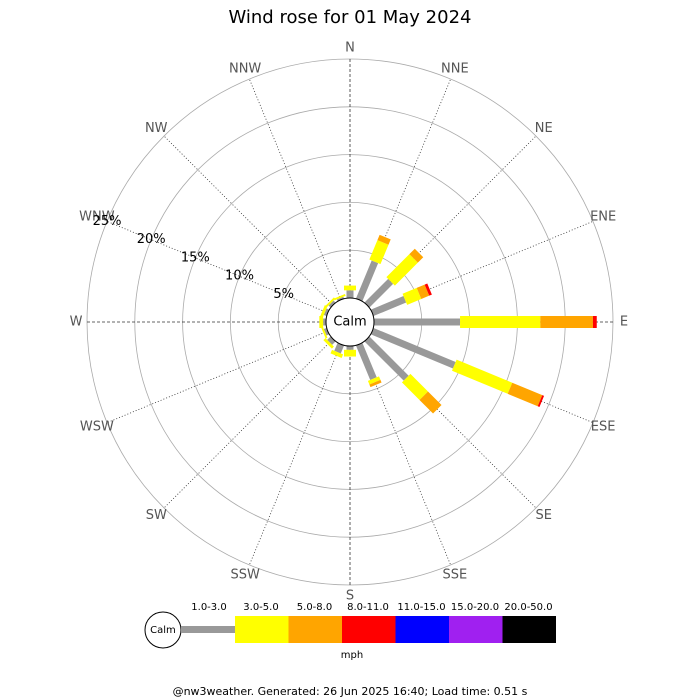 This screenshot has width=700, height=700. I want to click on legend-label: 1.0-3.0, so click(208, 607).